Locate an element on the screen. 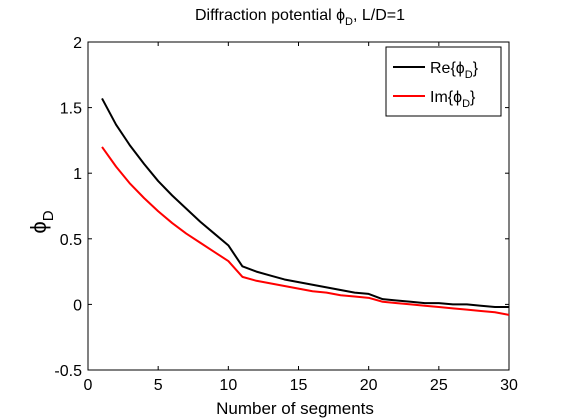 The image size is (561, 420). legend-label-re-tail: } is located at coordinates (476, 68).